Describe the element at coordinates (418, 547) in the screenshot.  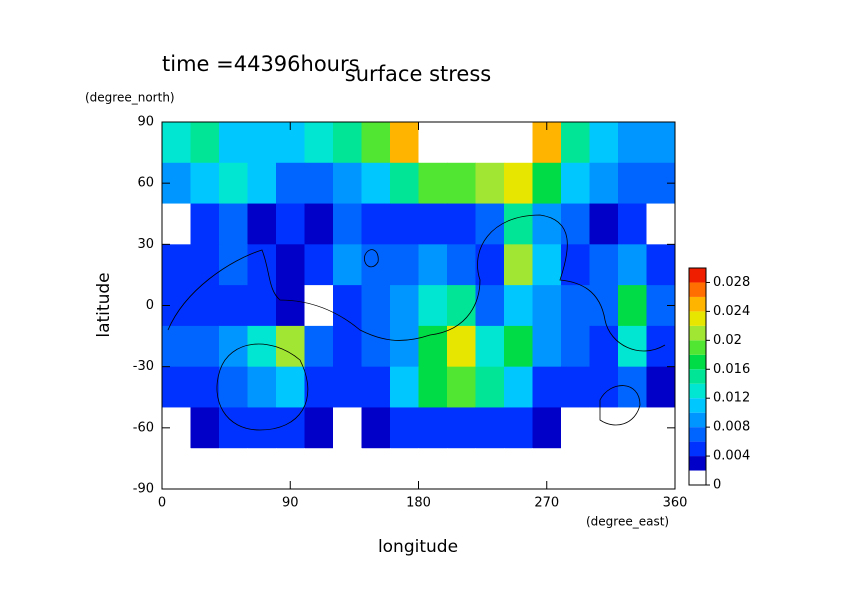
I see `x-axis-label: longitude` at that location.